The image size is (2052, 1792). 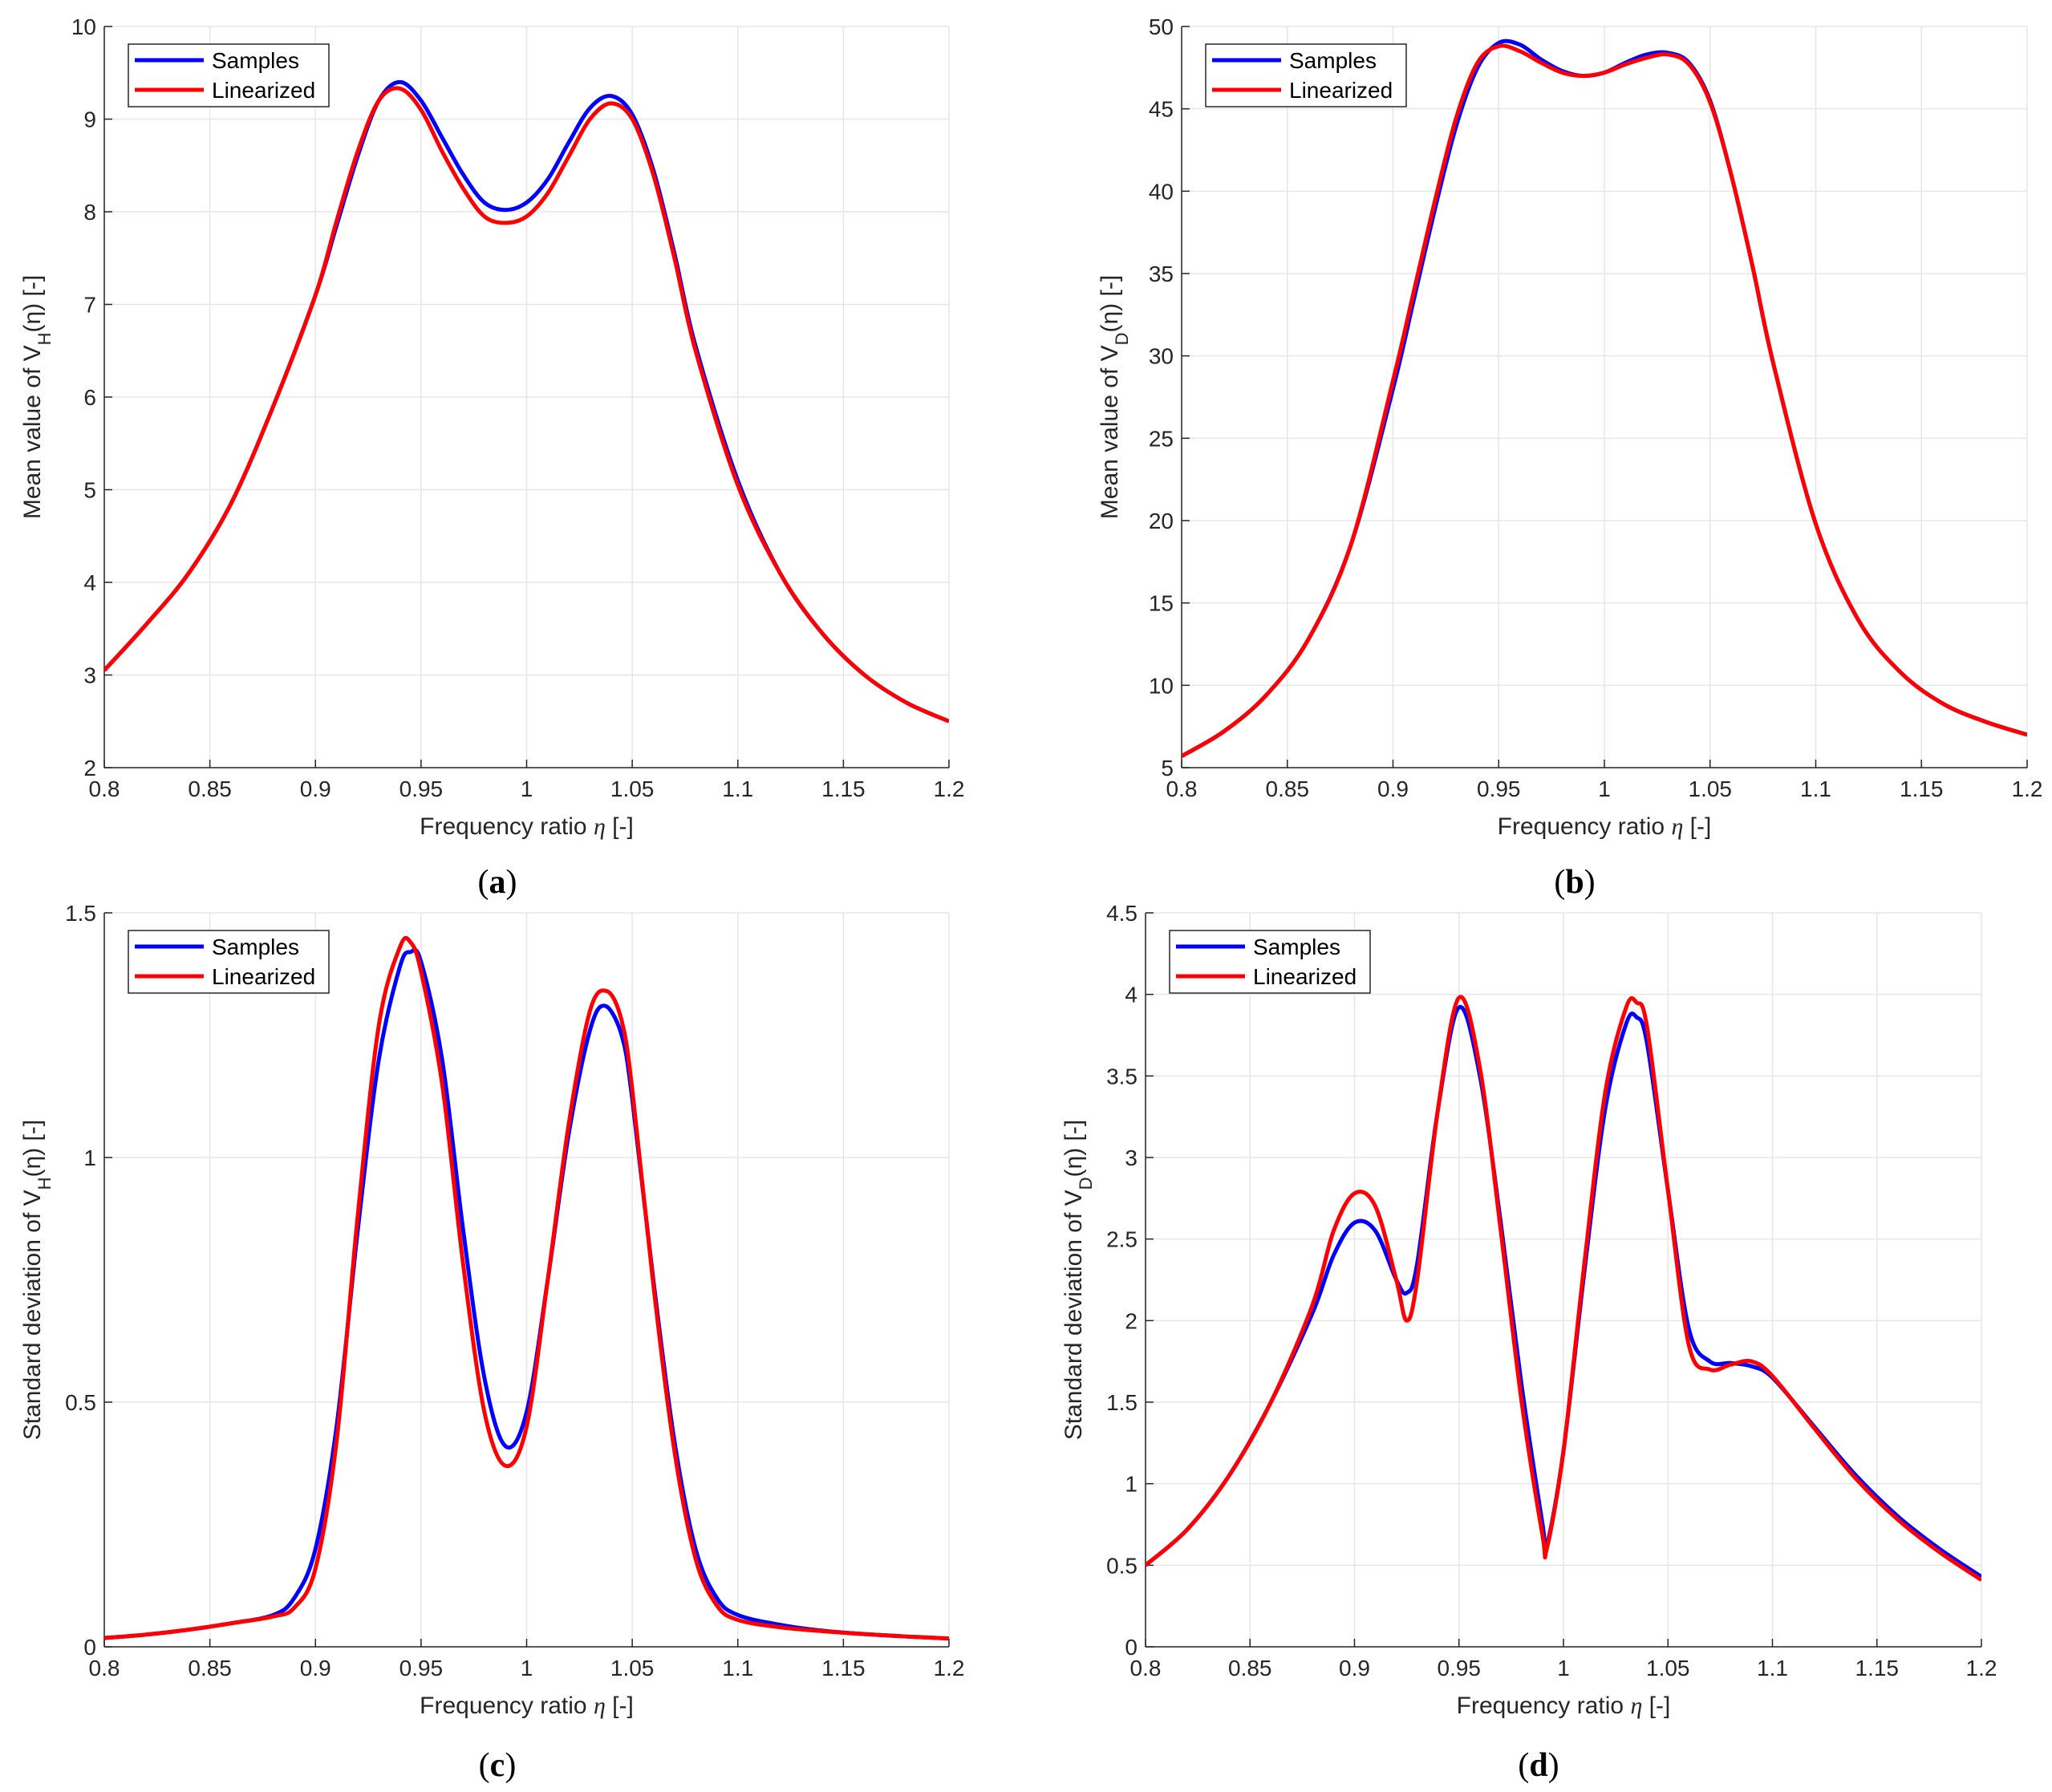 I want to click on y-tick-label: 40, so click(x=1161, y=191).